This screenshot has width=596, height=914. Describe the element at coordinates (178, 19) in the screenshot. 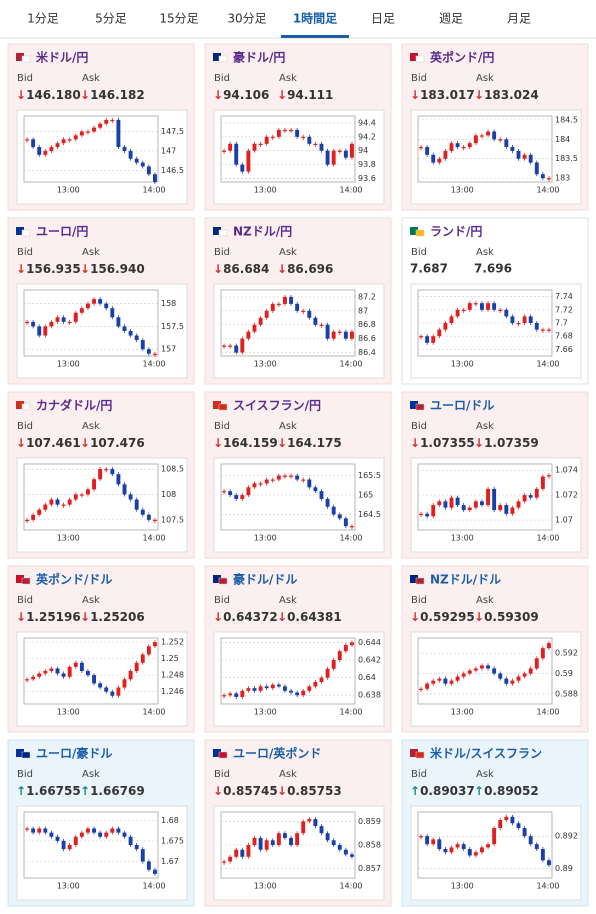

I see `tab: 15分足` at that location.